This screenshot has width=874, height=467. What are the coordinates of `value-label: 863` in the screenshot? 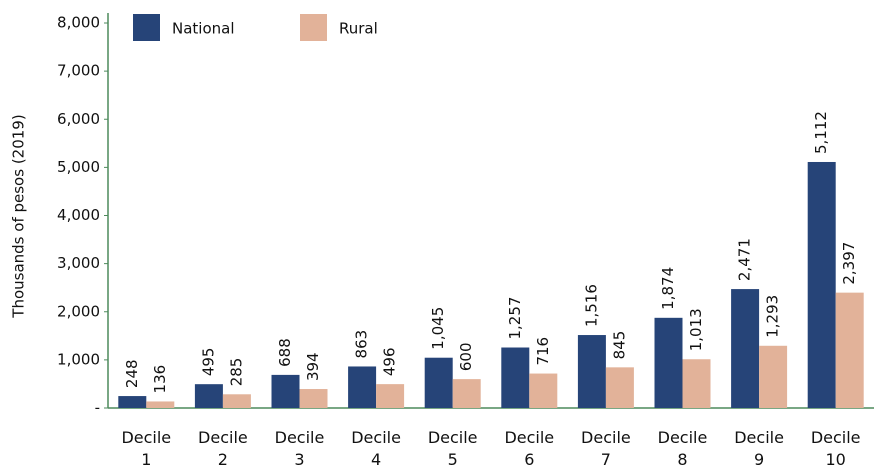 It's located at (362, 344).